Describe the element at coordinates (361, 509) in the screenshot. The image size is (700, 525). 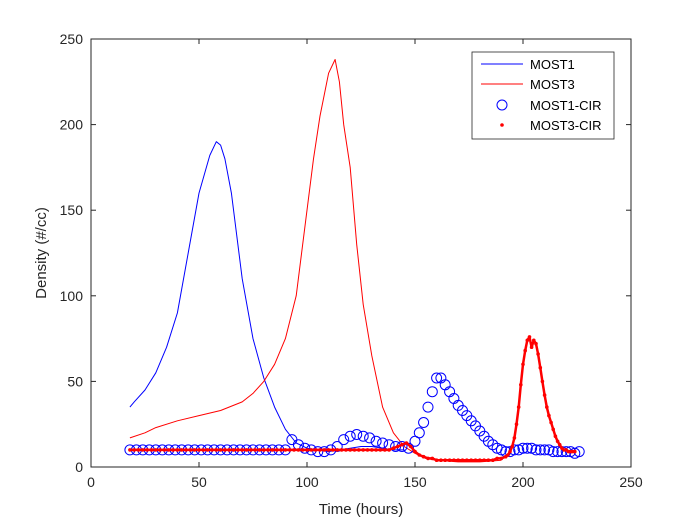
I see `x-axis-label: Time (hours)` at that location.